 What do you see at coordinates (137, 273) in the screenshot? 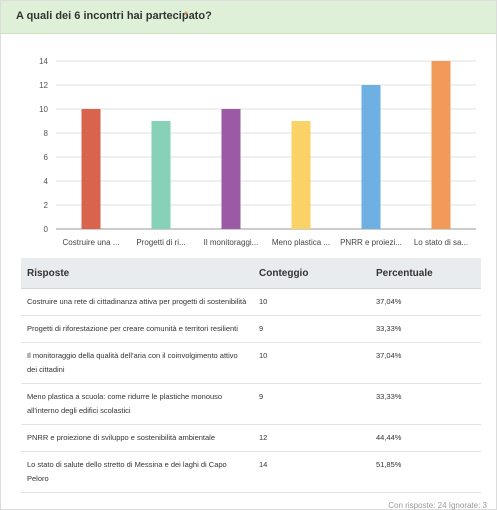
I see `header-answers: Risposte` at bounding box center [137, 273].